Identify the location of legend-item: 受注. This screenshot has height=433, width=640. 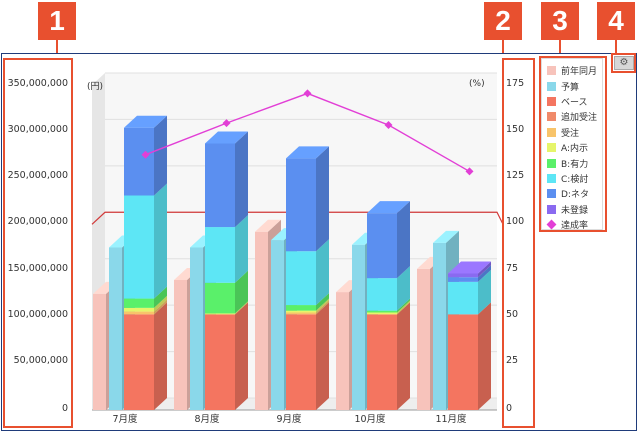
(574, 132).